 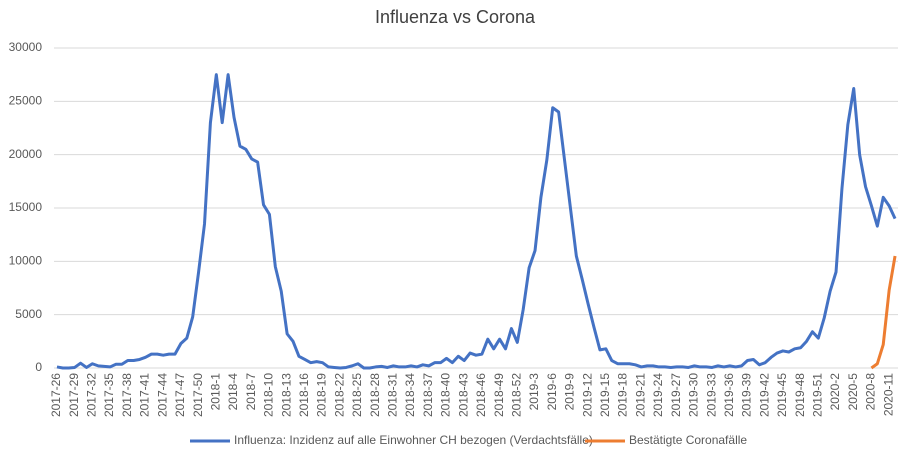 What do you see at coordinates (215, 392) in the screenshot?
I see `x-tick-label: 2018-1` at bounding box center [215, 392].